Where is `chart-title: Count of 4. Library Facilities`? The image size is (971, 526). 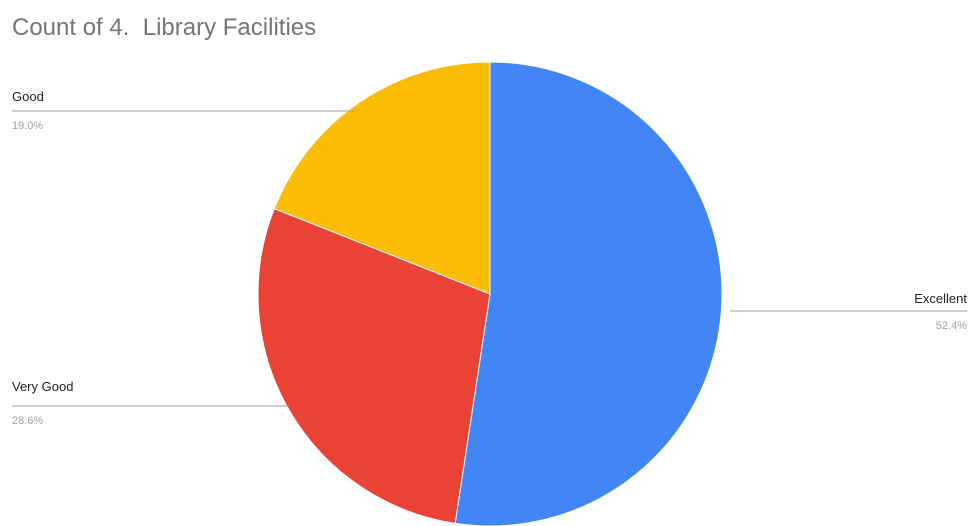 chart-title: Count of 4. Library Facilities is located at coordinates (164, 27).